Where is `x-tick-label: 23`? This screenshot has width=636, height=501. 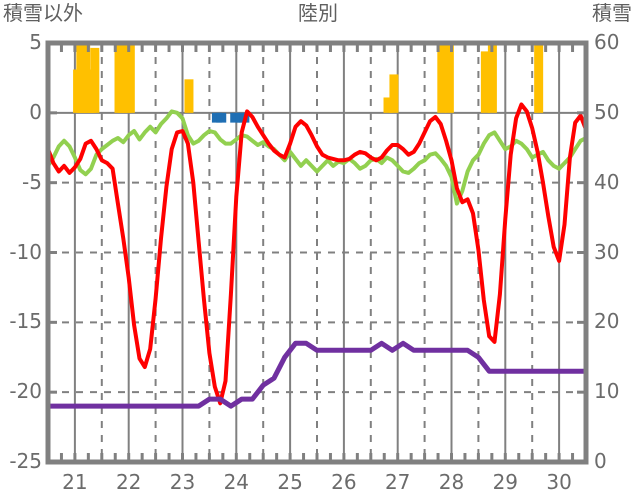 x-tick-label: 23 is located at coordinates (182, 482).